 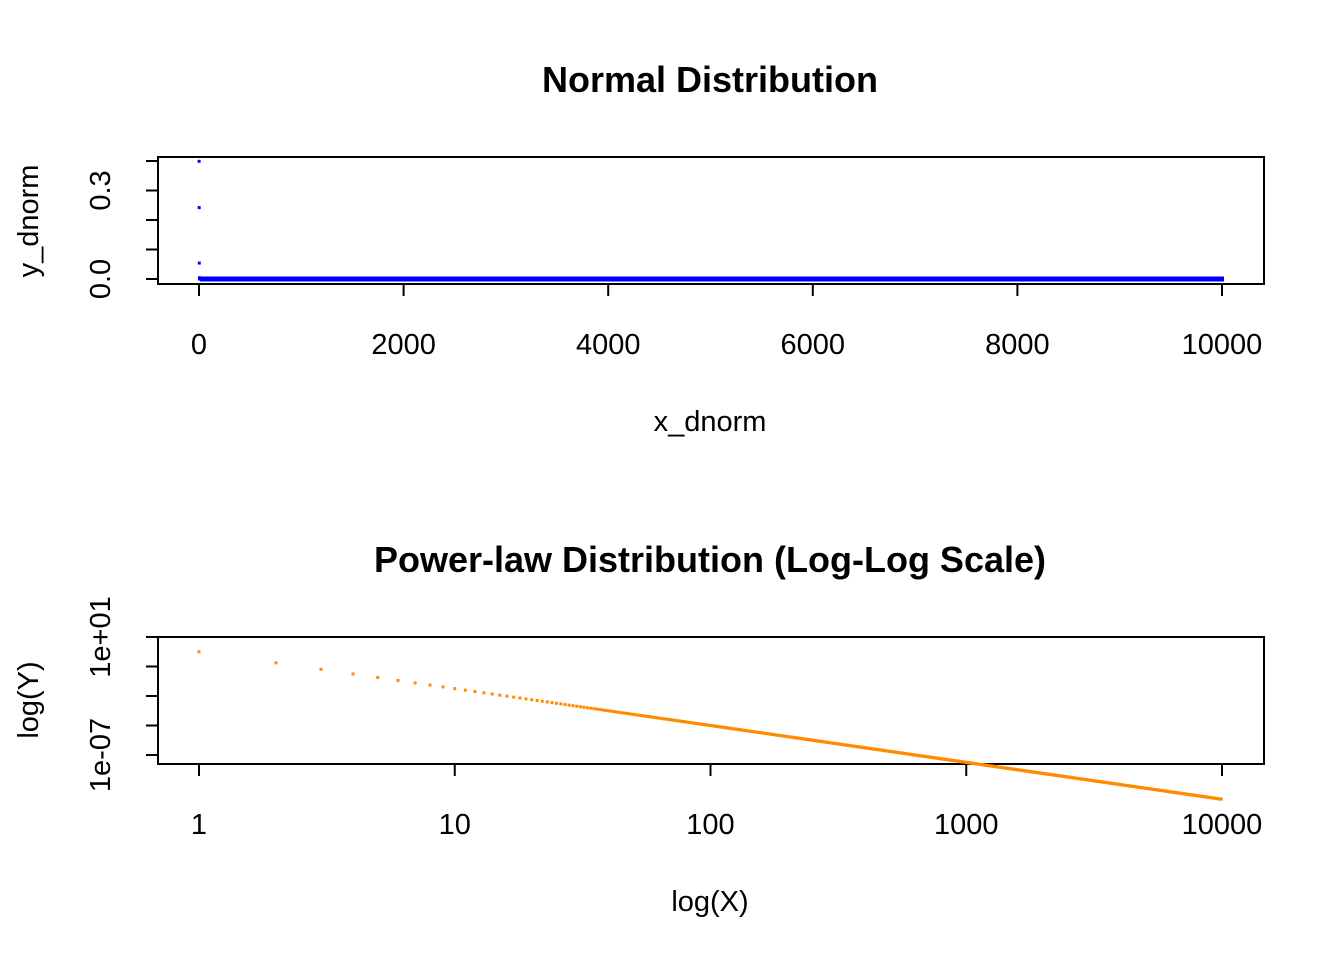 I want to click on power-law-y-tick-label: 1e+01, so click(x=101, y=636).